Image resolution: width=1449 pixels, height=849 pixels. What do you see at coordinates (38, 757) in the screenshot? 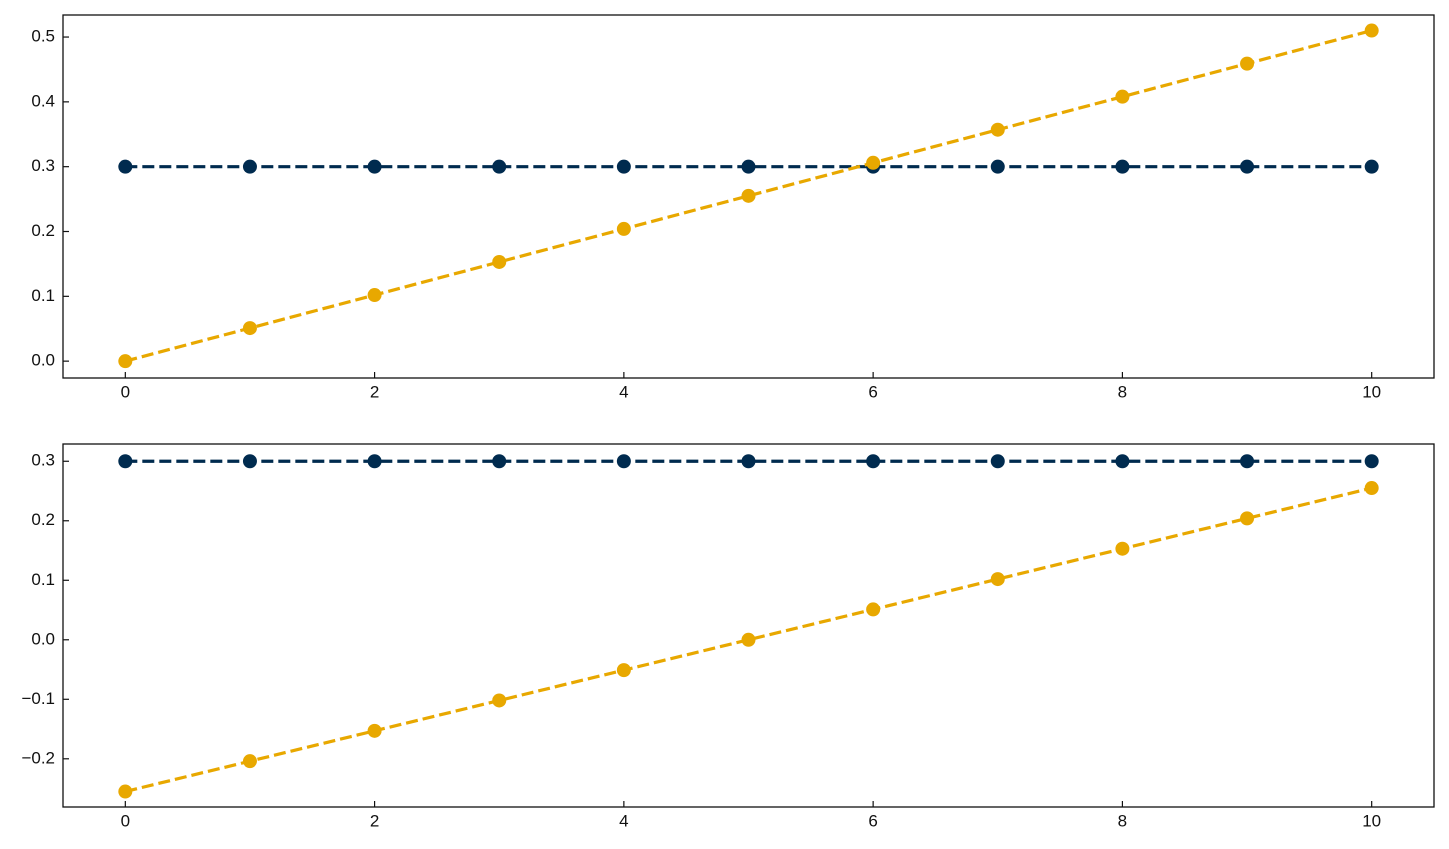
I see `y-tick-label: −0.2` at bounding box center [38, 757].